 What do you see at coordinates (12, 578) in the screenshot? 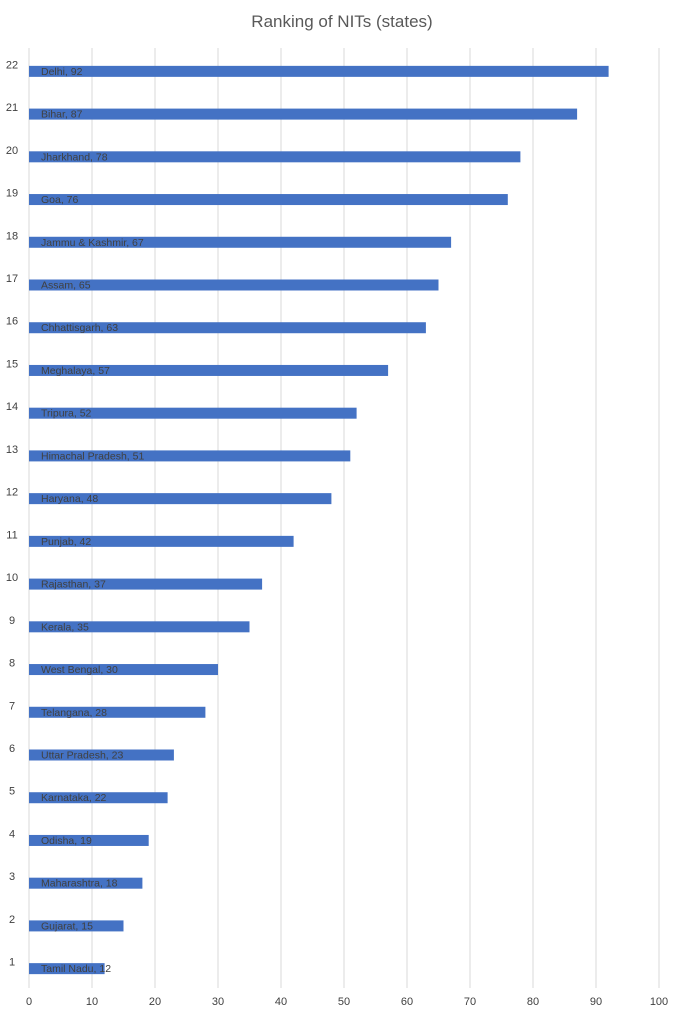
I see `y-tick-label: 10` at bounding box center [12, 578].